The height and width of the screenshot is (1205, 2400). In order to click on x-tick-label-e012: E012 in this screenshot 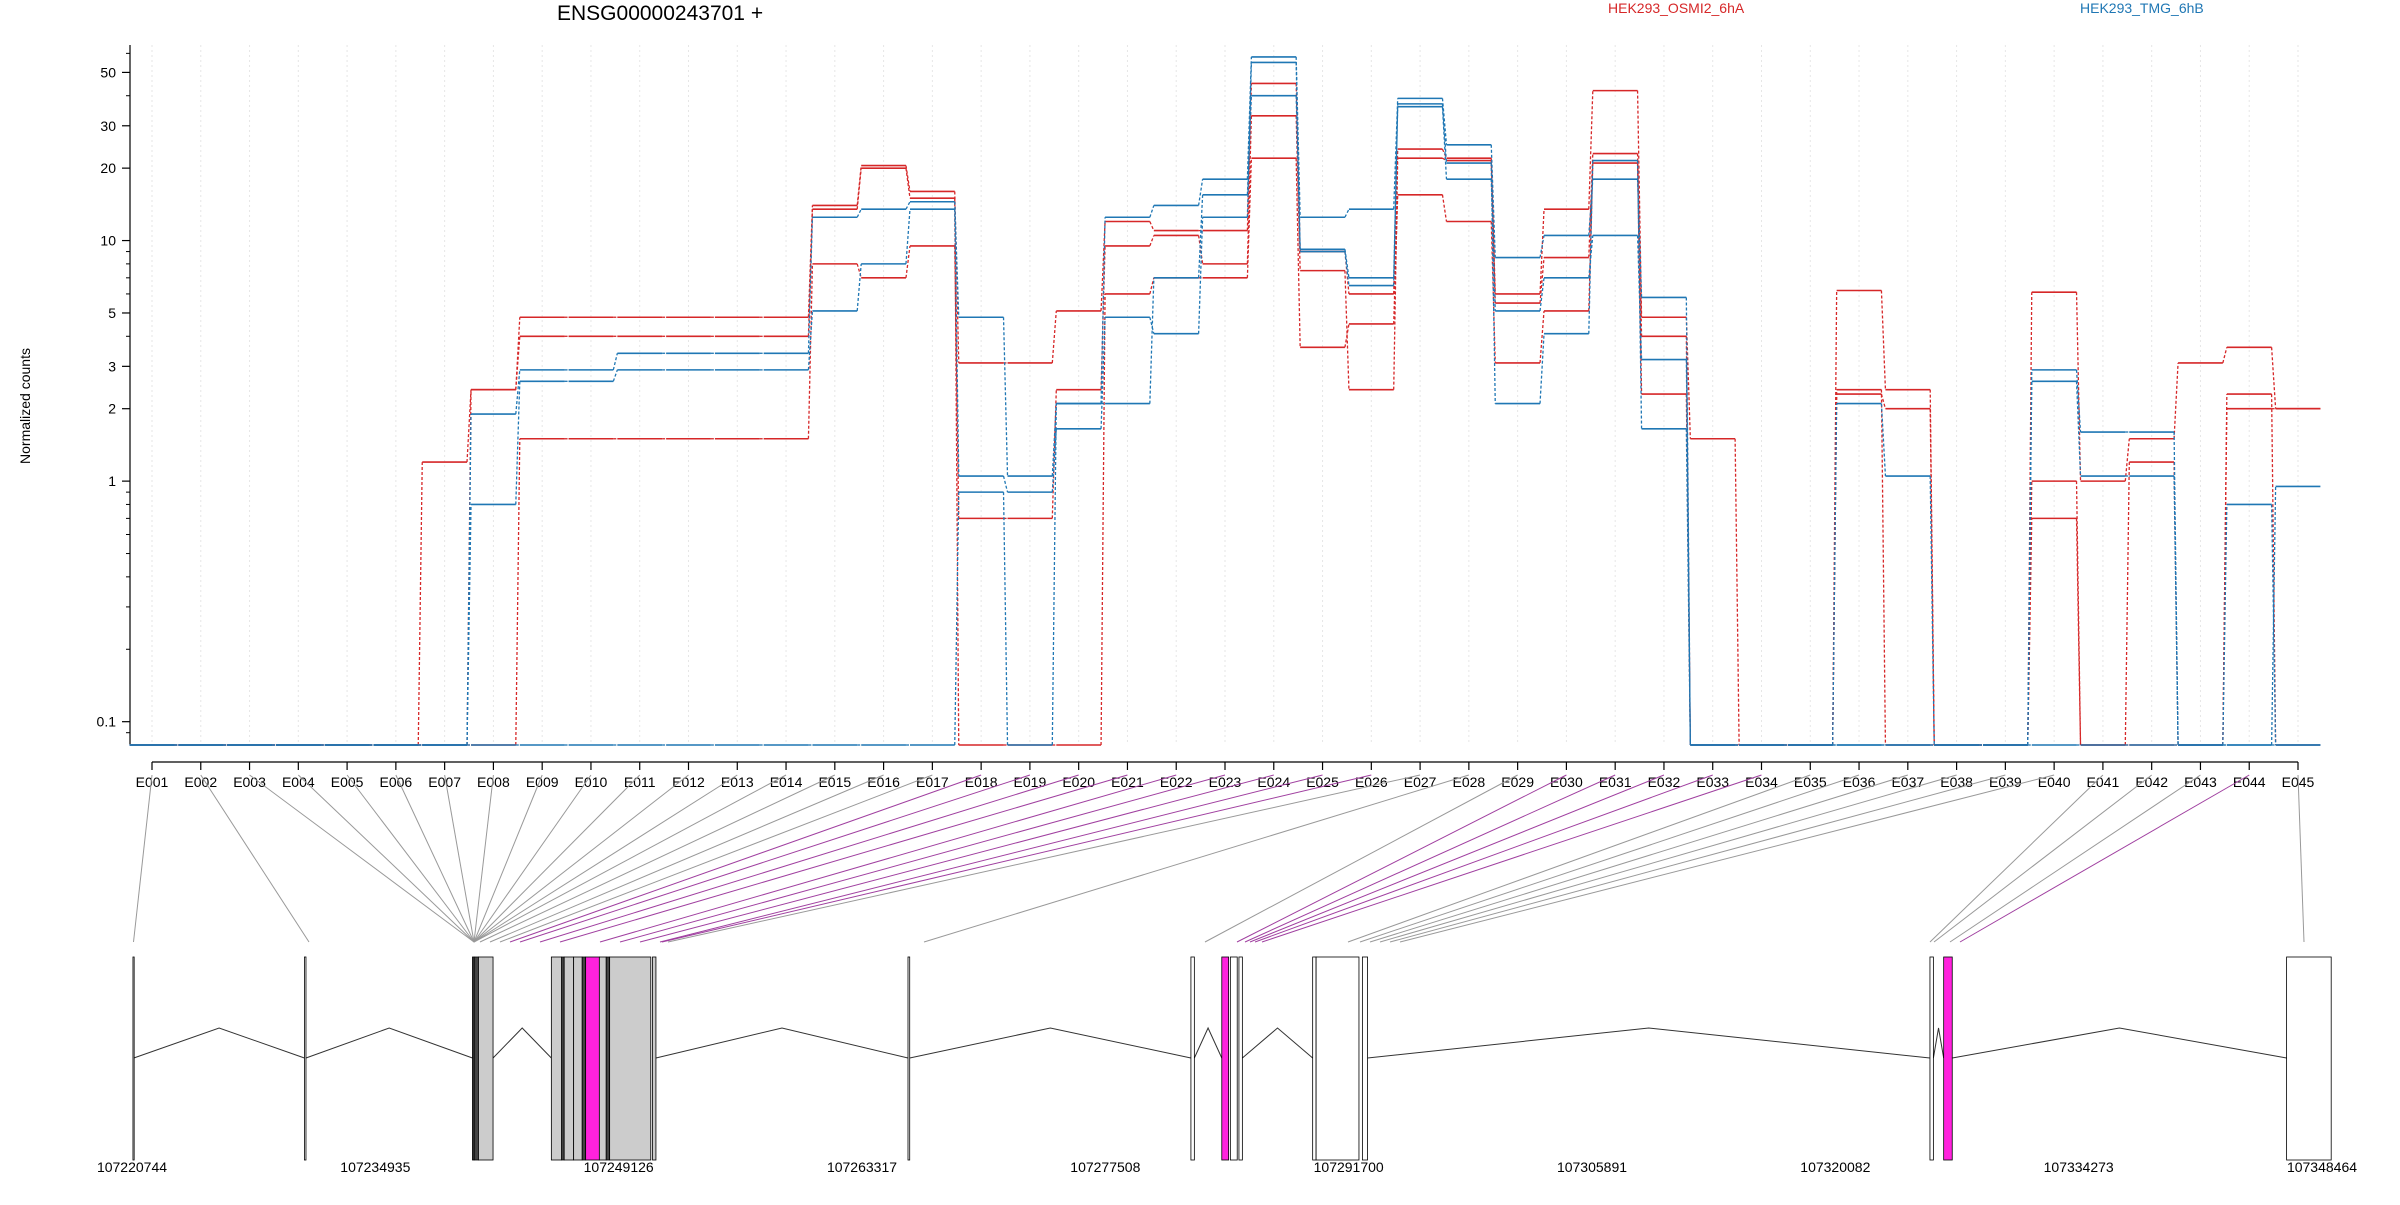, I will do `click(688, 782)`.